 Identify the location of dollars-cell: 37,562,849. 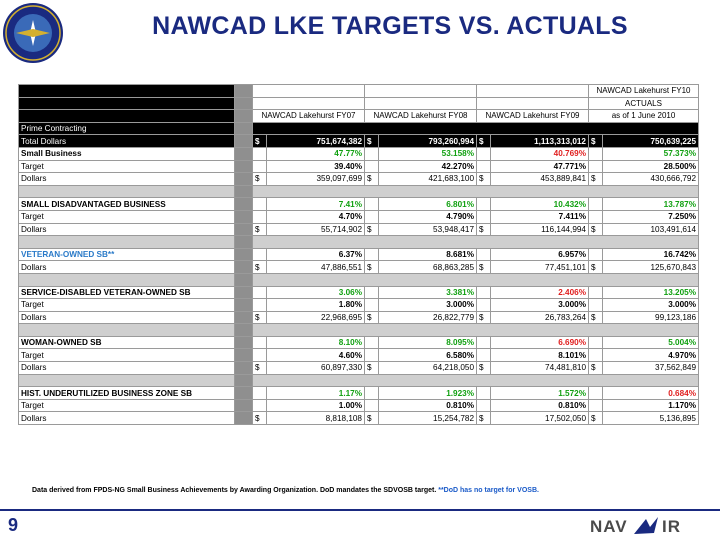
(650, 368).